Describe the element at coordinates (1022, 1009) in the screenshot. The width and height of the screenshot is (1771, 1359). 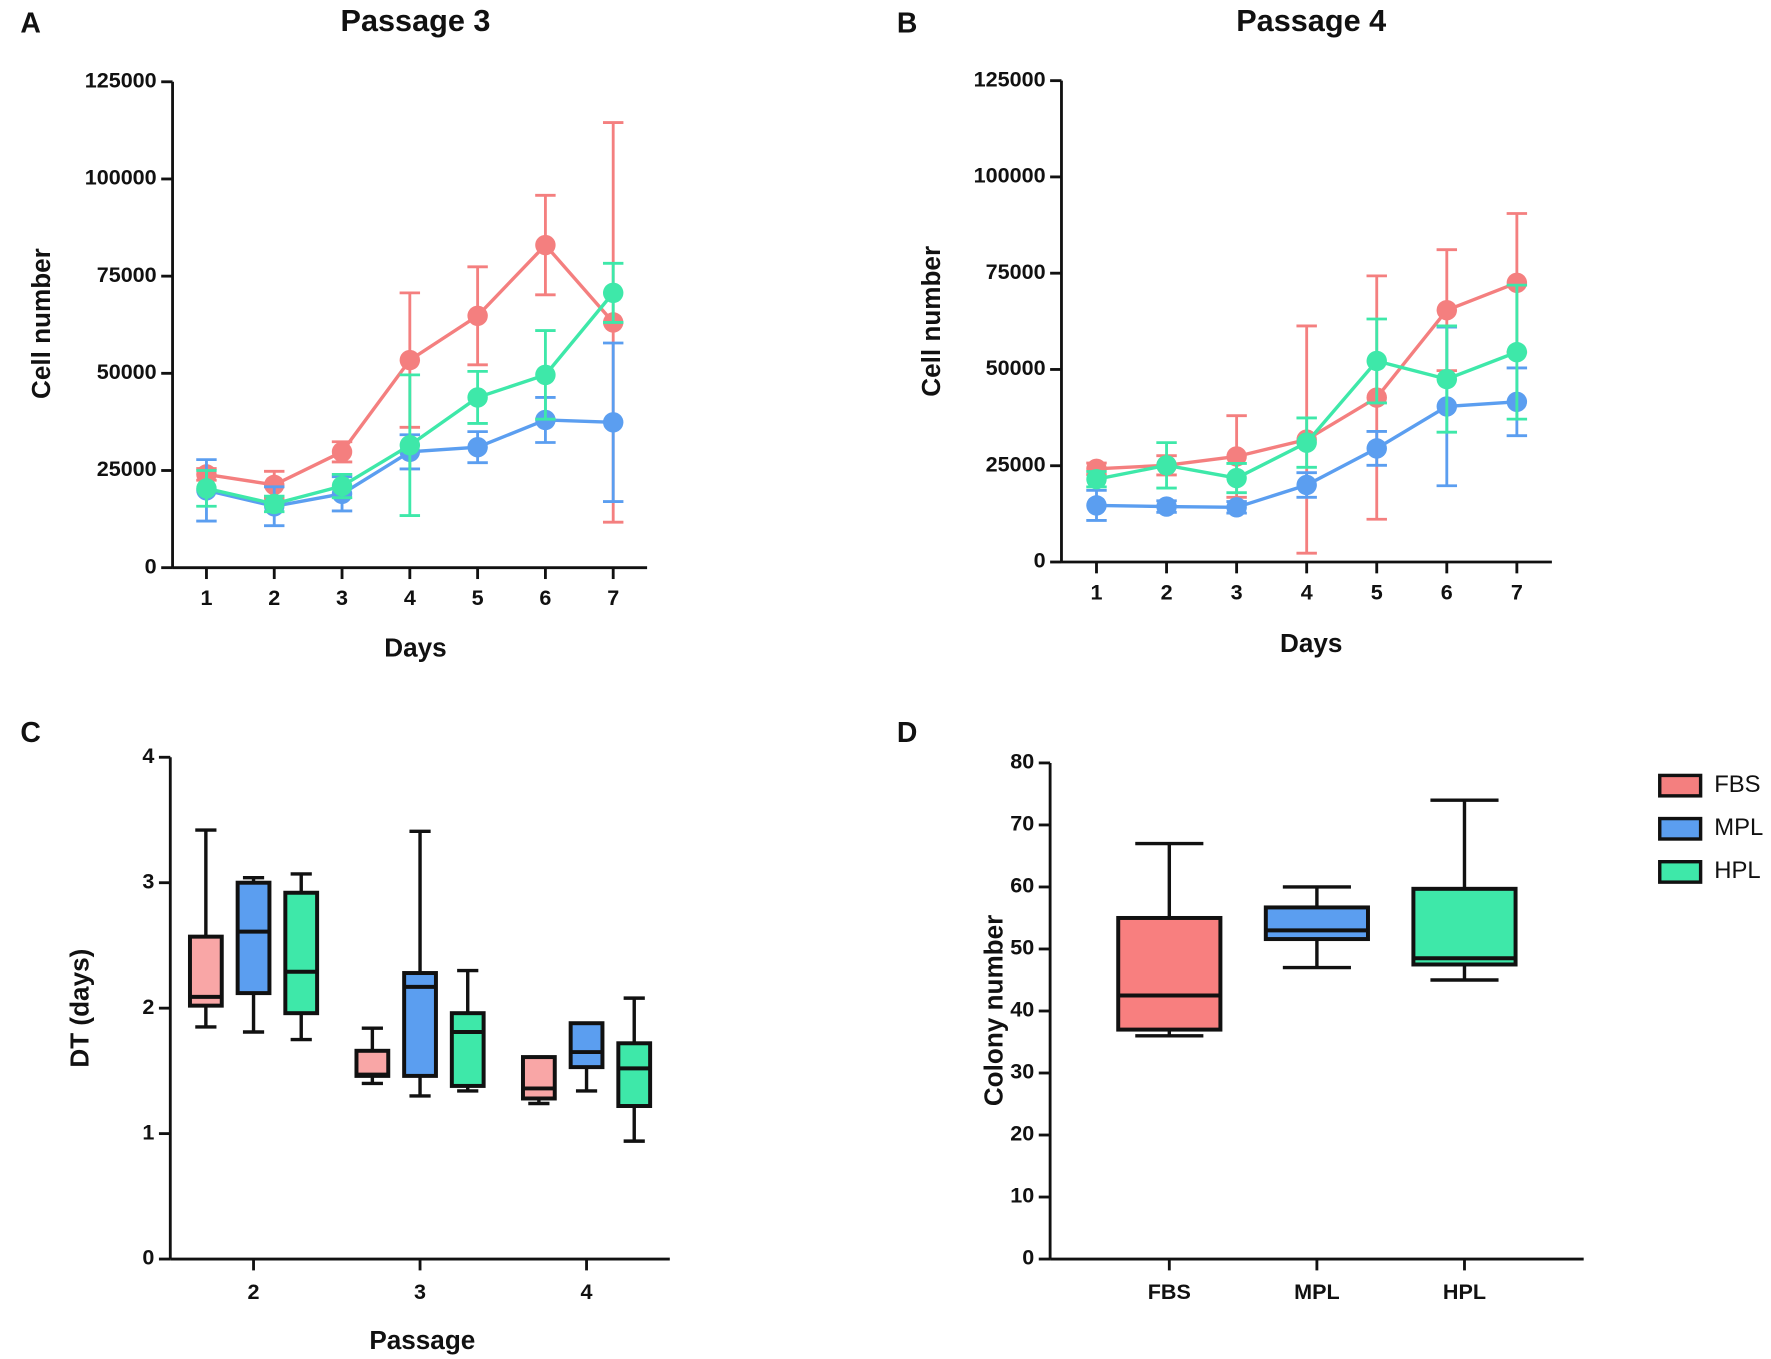
I see `y-tick-label: 40` at that location.